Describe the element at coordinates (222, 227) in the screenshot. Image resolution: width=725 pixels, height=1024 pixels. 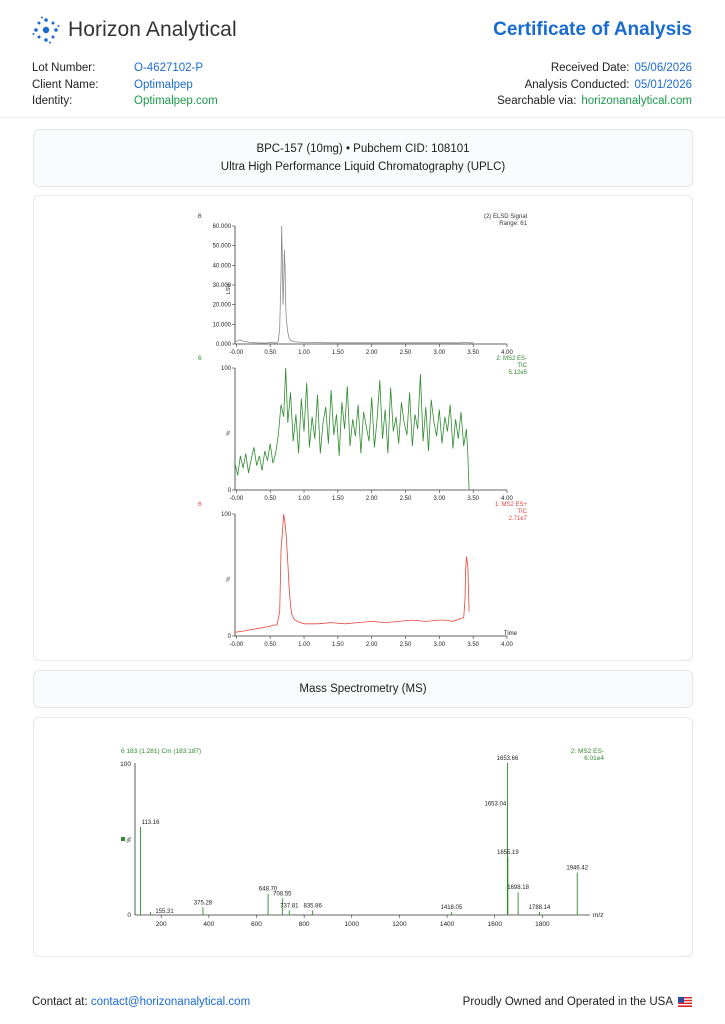
I see `y-tick-label: 60.000` at that location.